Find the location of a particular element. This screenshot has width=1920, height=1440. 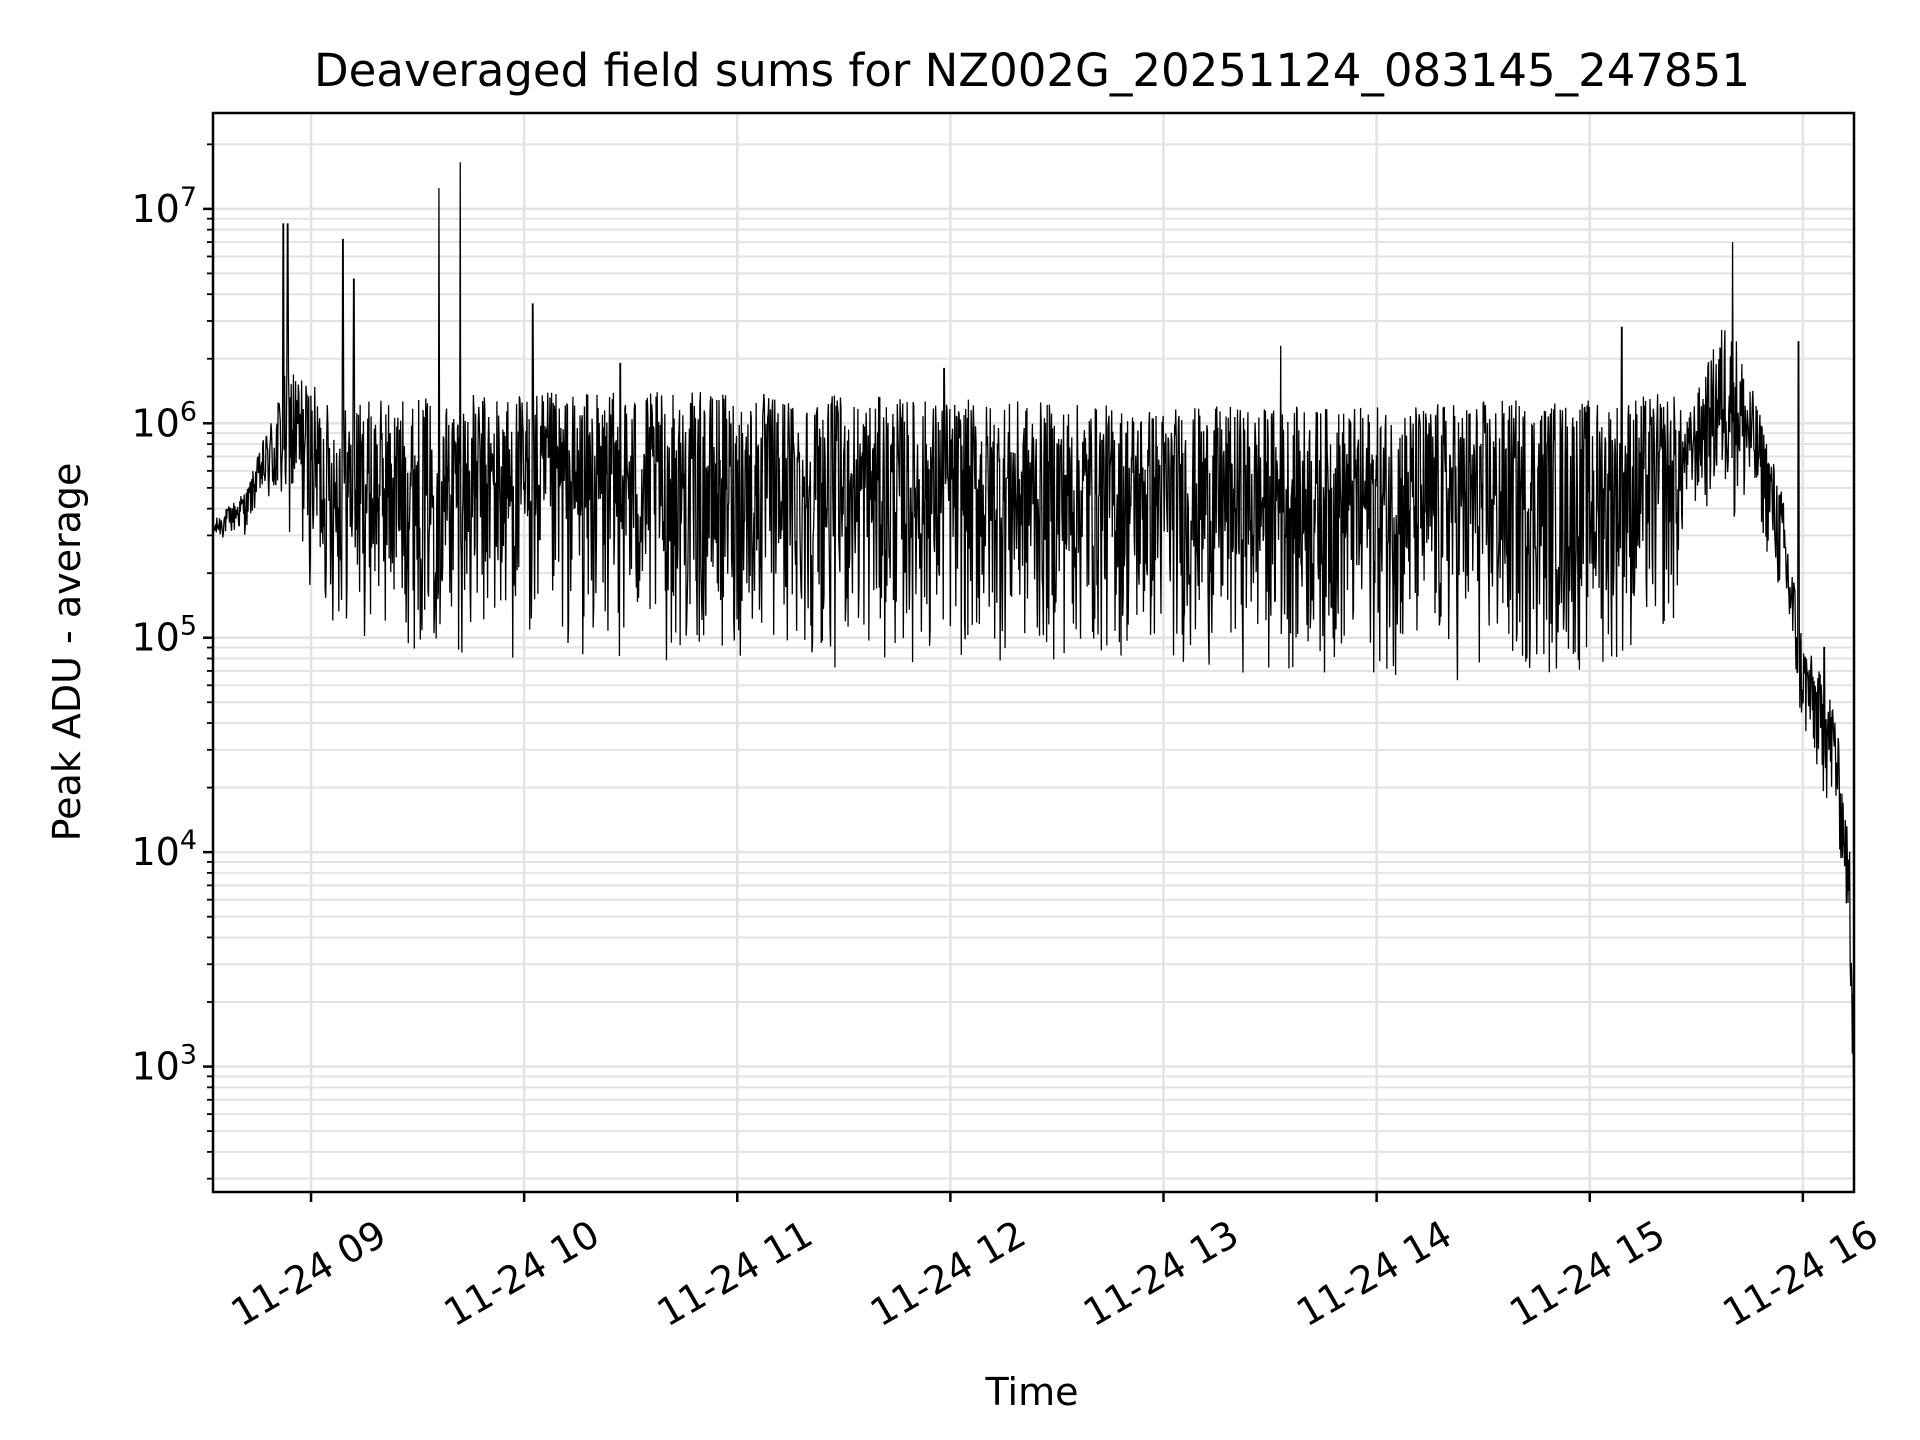

y-tick-label: 105 is located at coordinates (164, 635).